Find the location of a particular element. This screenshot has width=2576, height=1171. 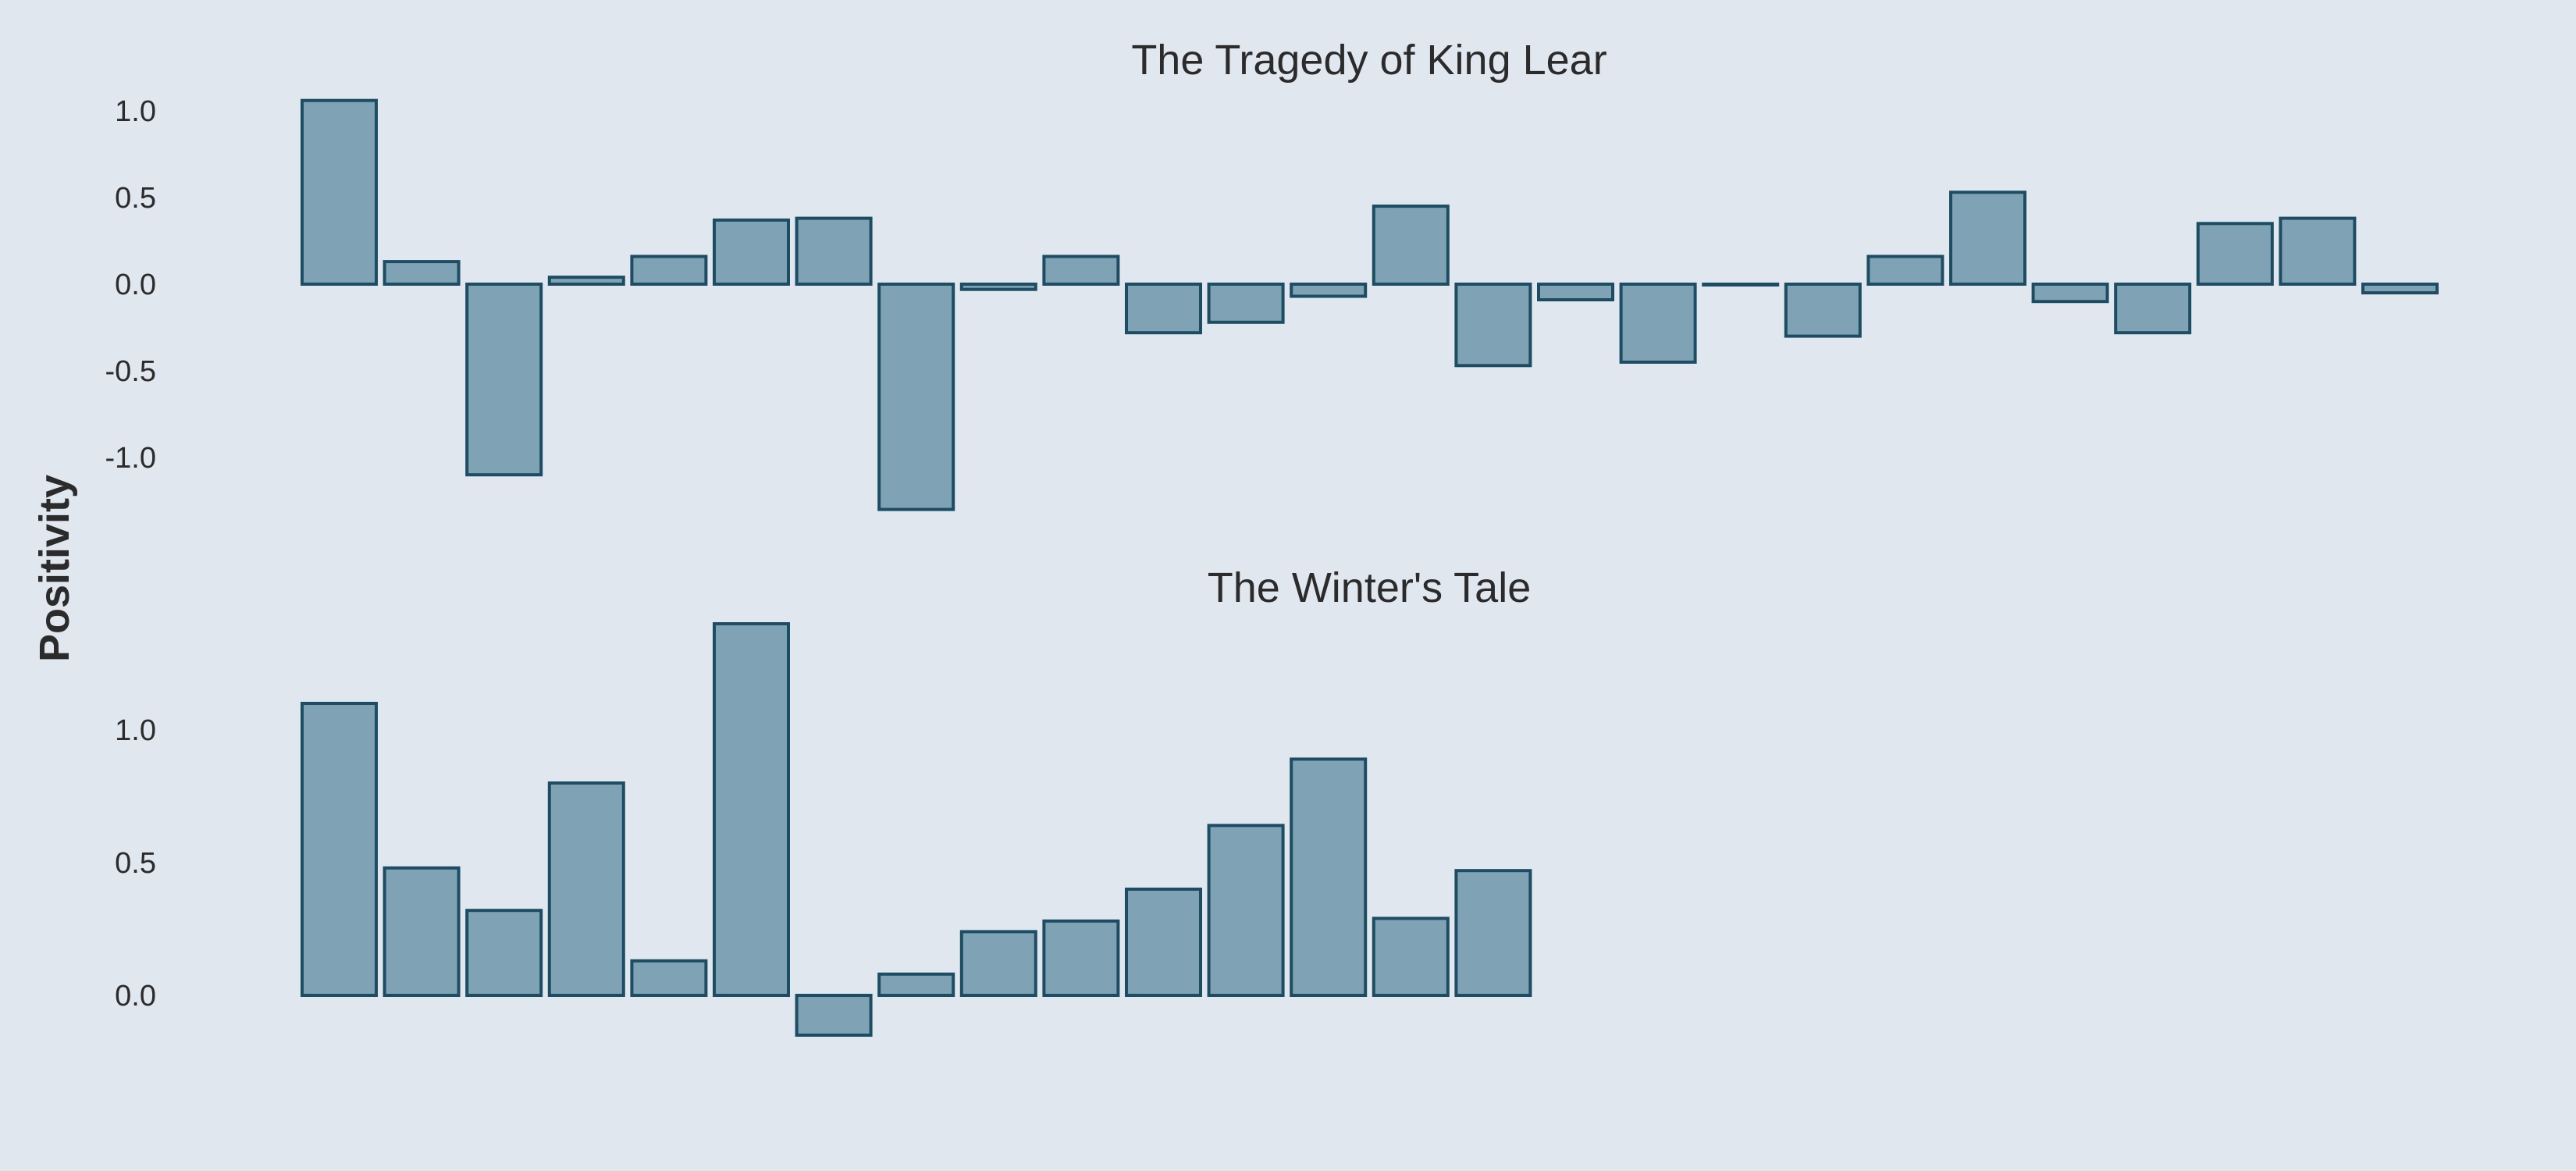

y-tick-label: -0.5 is located at coordinates (130, 371).